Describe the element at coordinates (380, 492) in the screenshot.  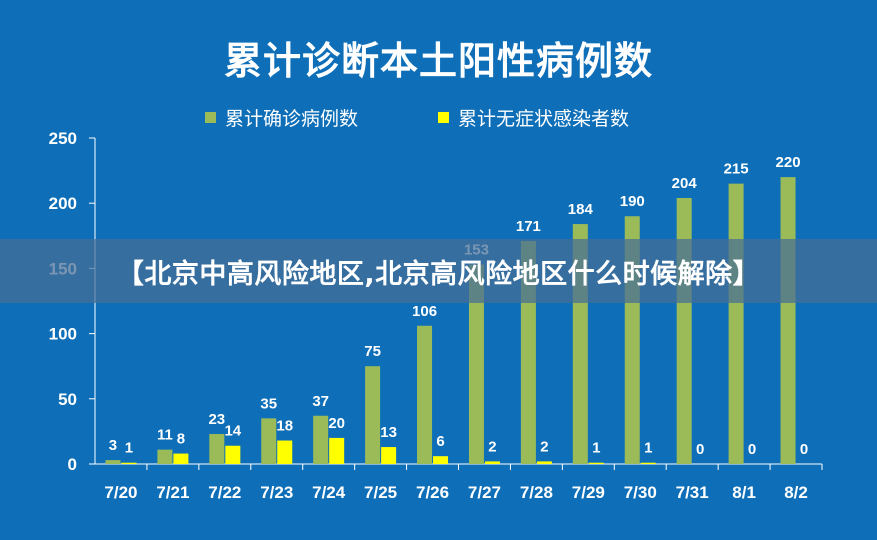
I see `x-tick-label: 7/25` at that location.